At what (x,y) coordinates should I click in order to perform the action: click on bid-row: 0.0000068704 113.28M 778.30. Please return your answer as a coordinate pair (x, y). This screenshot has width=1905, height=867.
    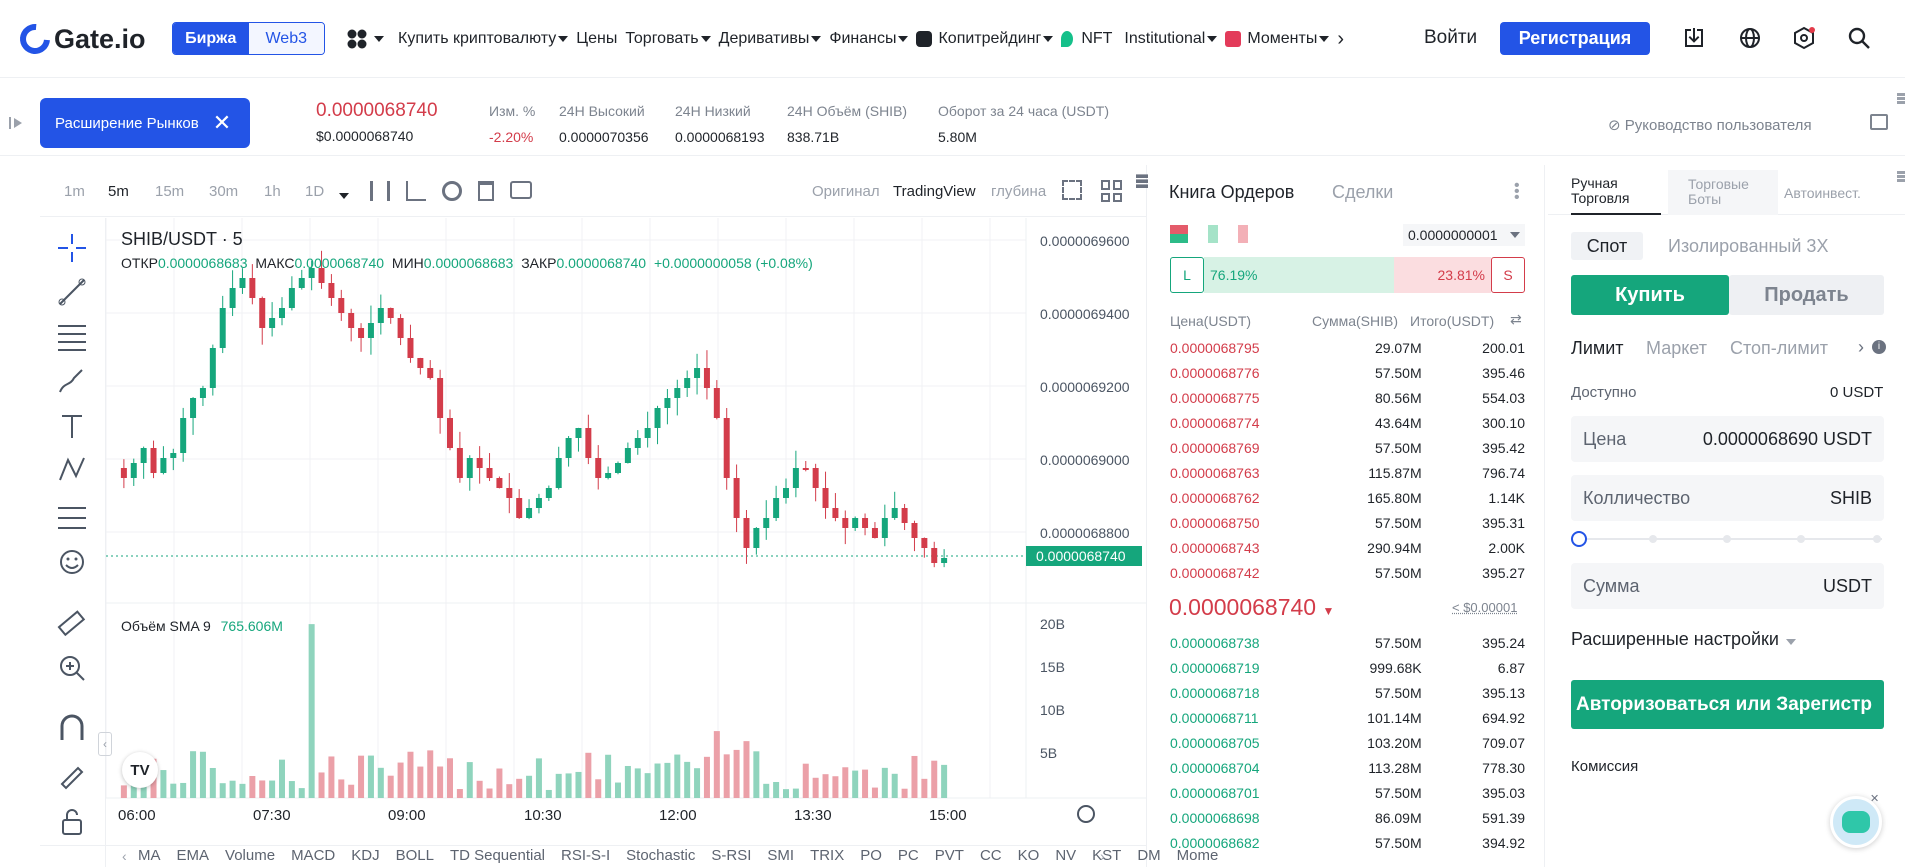
    Looking at the image, I should click on (1347, 767).